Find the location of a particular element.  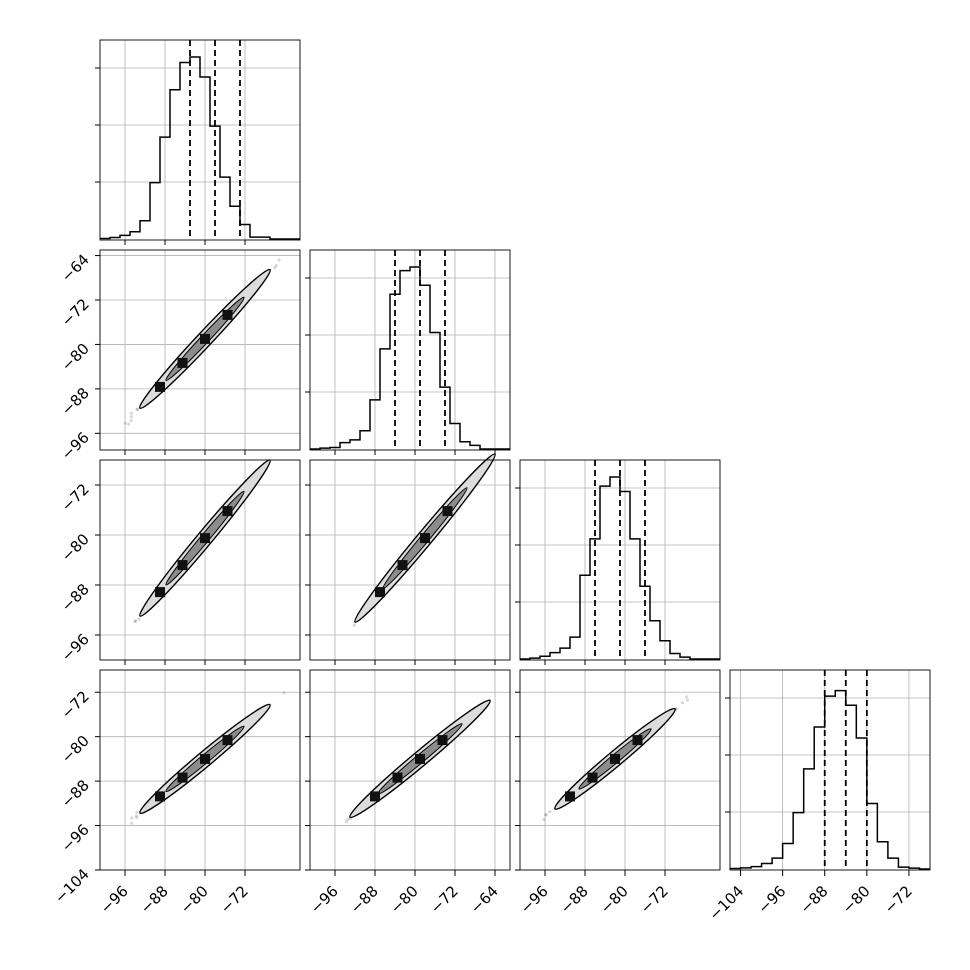

scatter-r3-c0-frame is located at coordinates (200, 770).